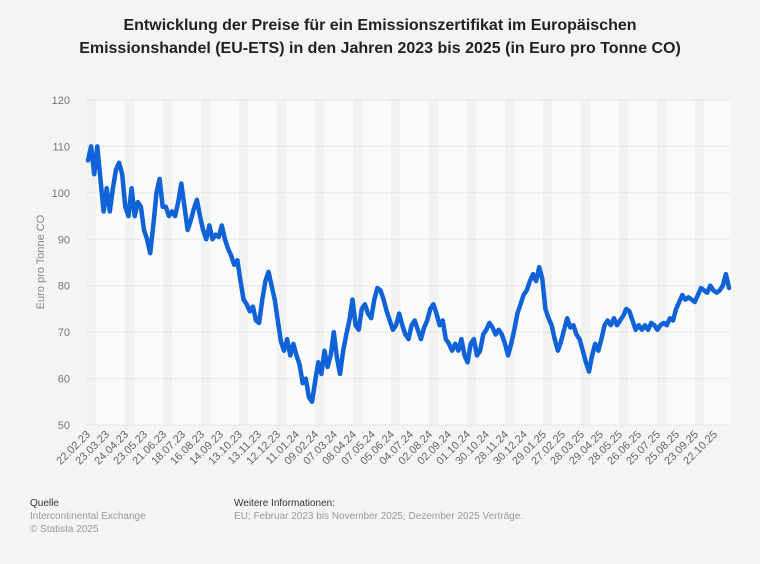 Image resolution: width=760 pixels, height=564 pixels. I want to click on source-heading: Quelle, so click(44, 503).